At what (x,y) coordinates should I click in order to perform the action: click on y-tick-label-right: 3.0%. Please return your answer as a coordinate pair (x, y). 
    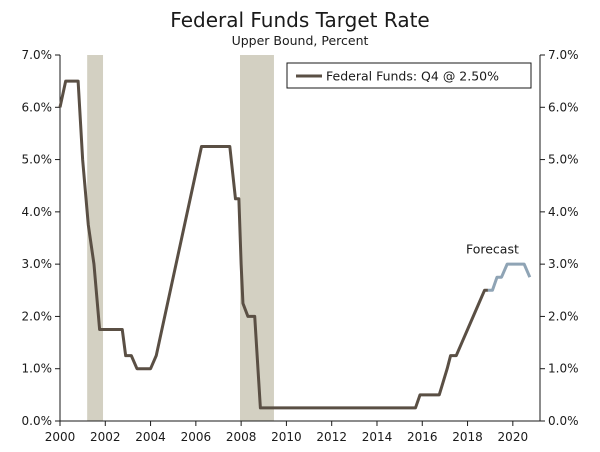
    Looking at the image, I should click on (563, 264).